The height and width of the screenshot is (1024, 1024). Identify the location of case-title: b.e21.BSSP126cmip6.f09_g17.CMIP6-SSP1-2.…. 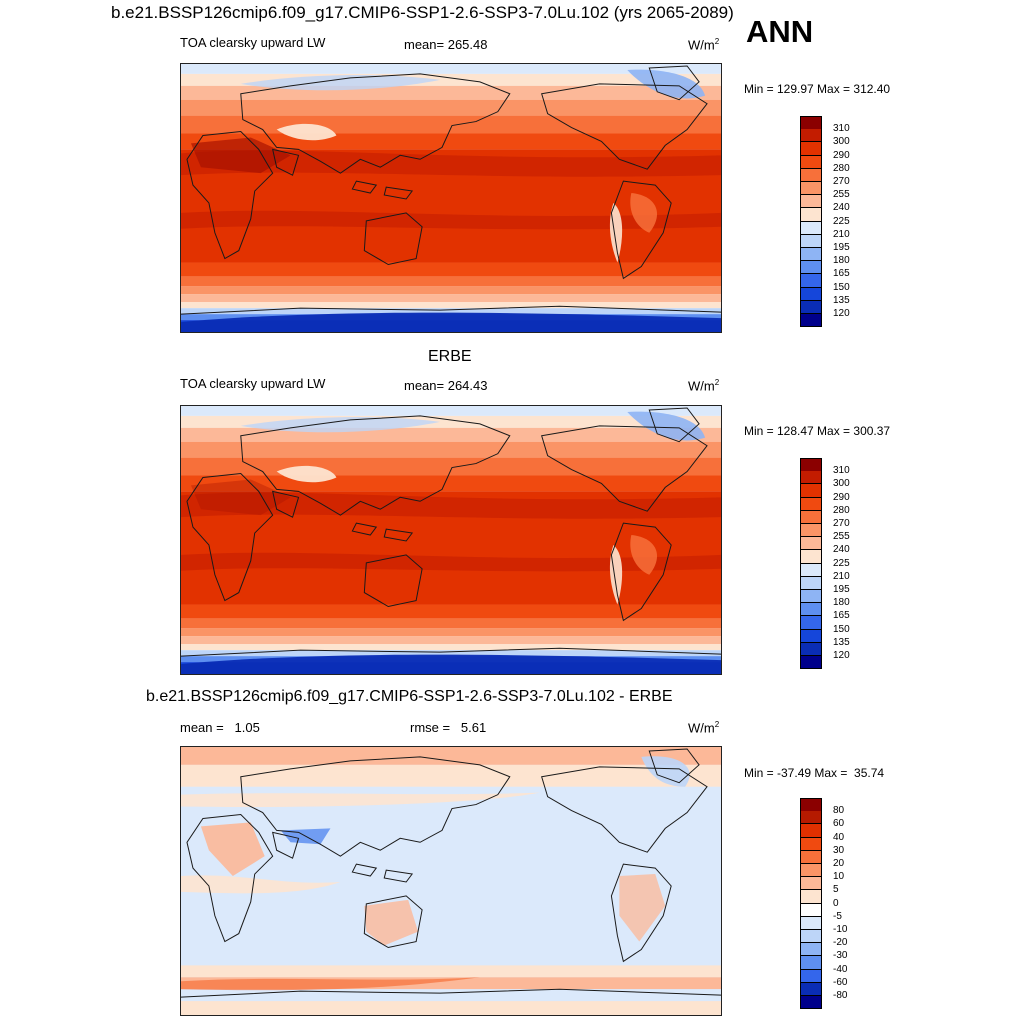
(422, 12).